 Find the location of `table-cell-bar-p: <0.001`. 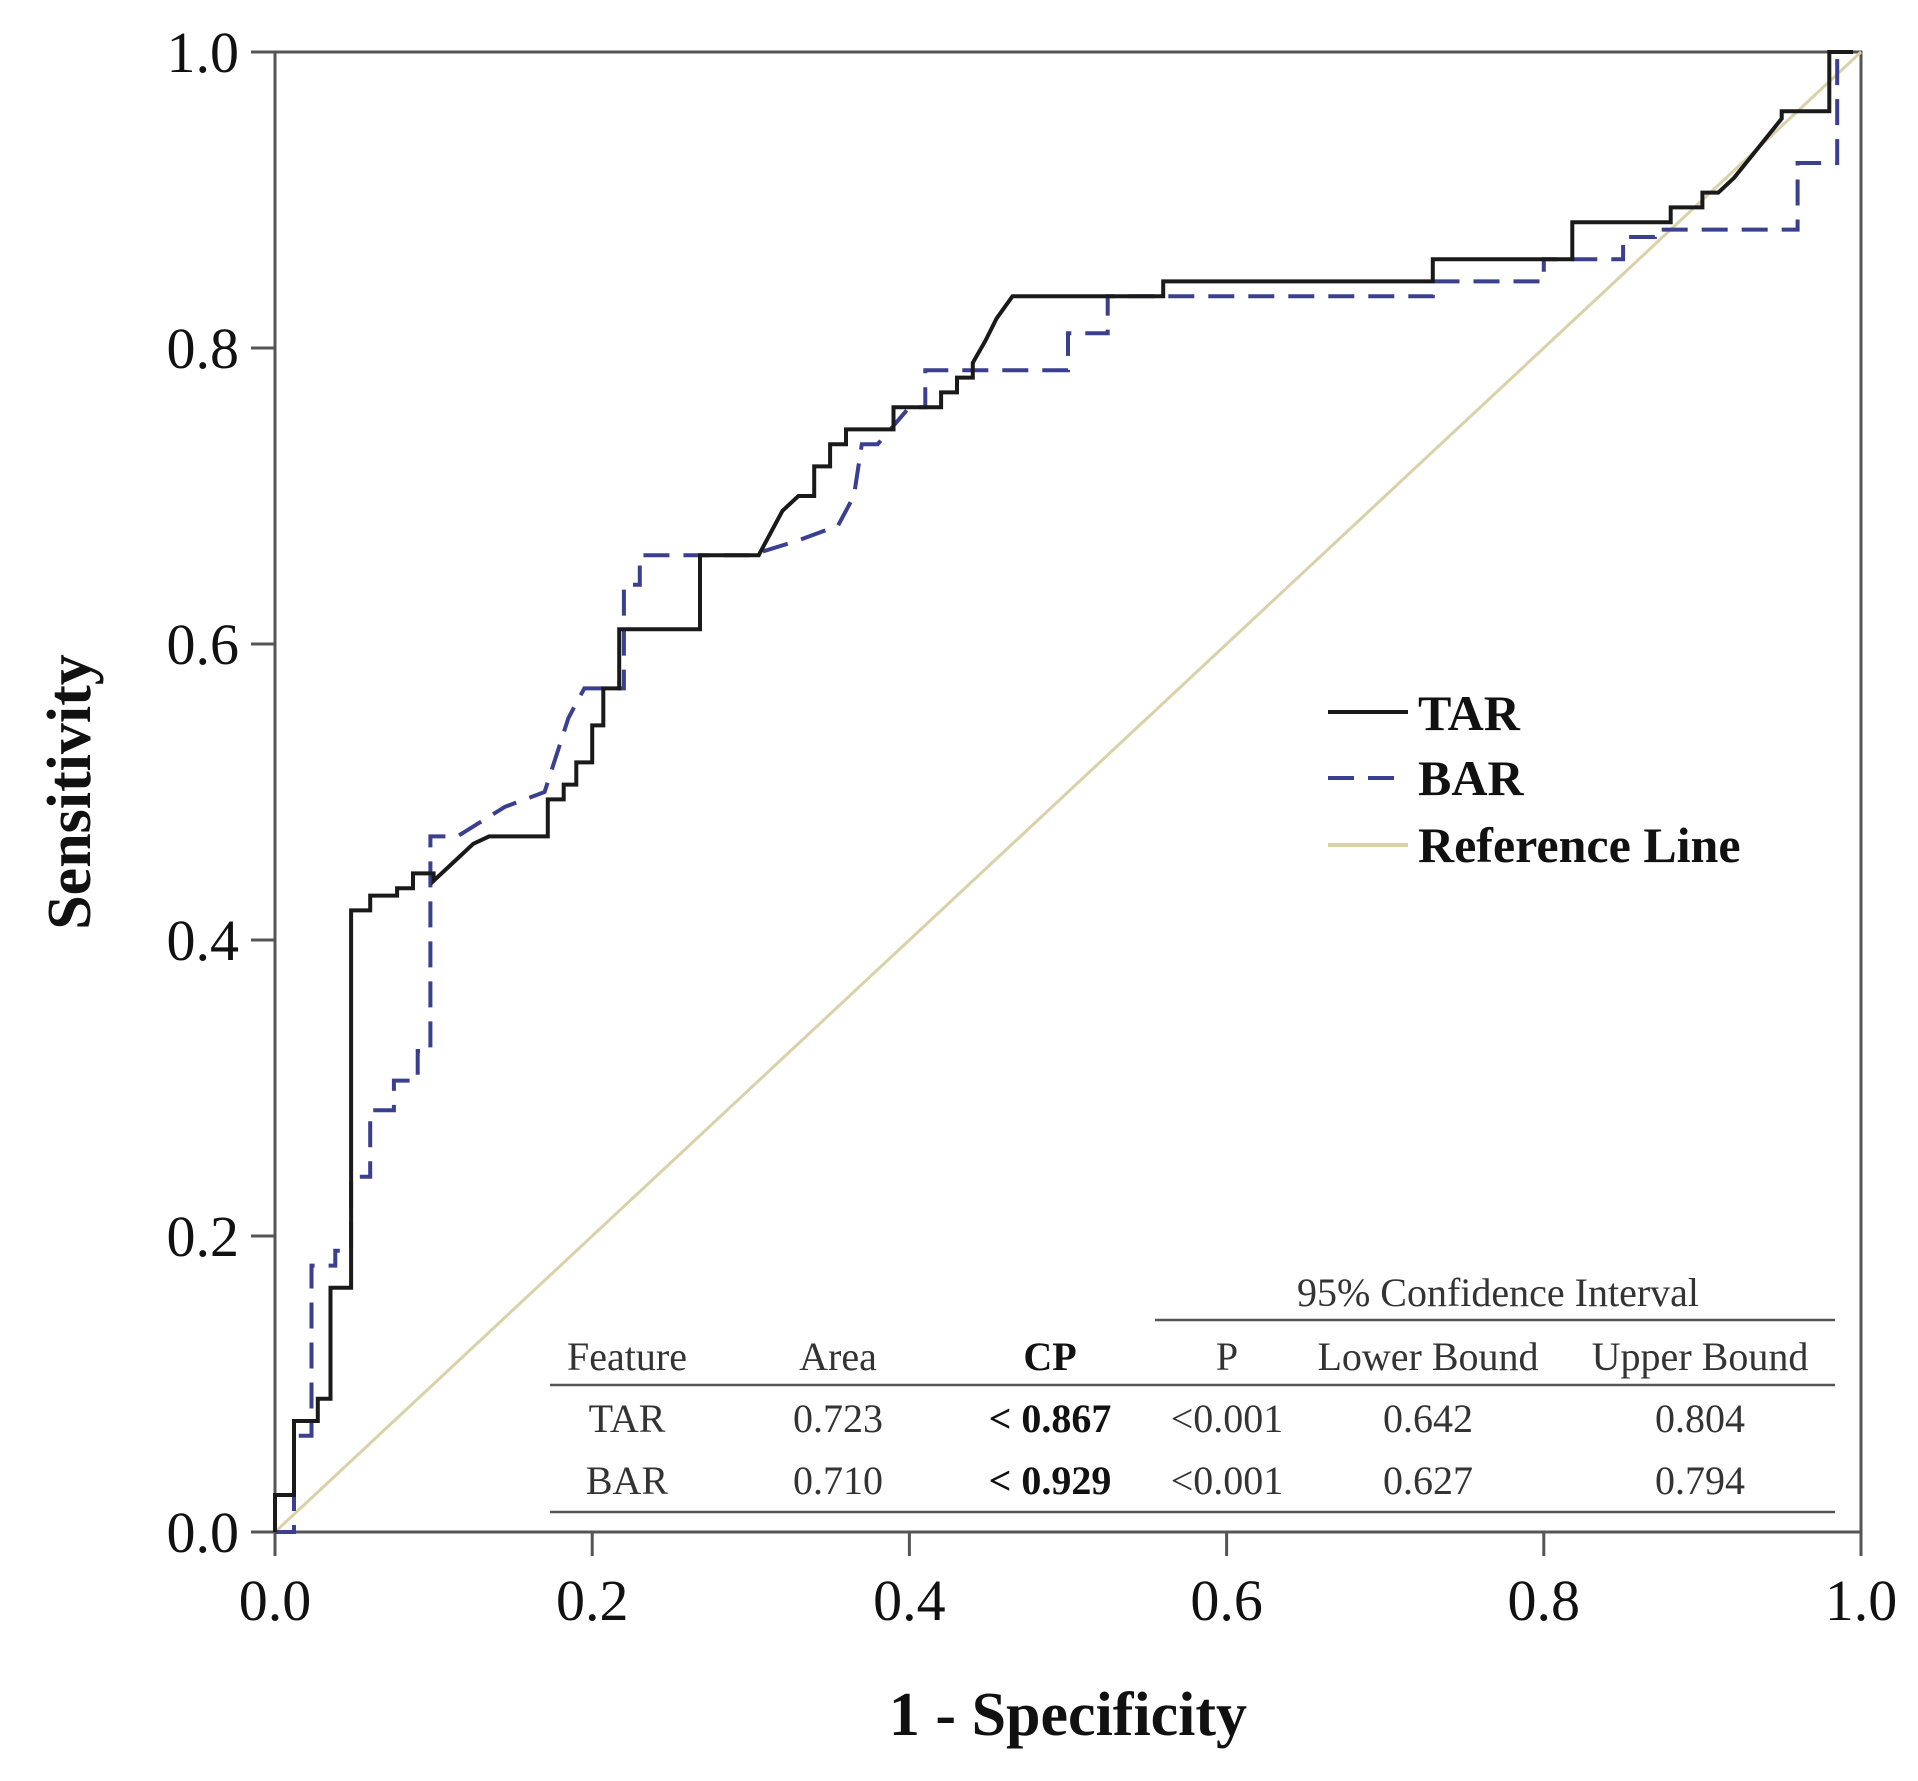

table-cell-bar-p: <0.001 is located at coordinates (1227, 1480).